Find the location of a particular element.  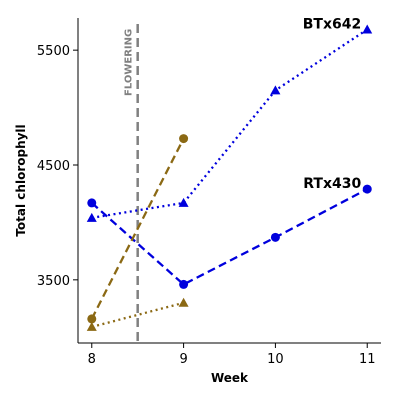

flowering-label: FLOWERING is located at coordinates (129, 62).